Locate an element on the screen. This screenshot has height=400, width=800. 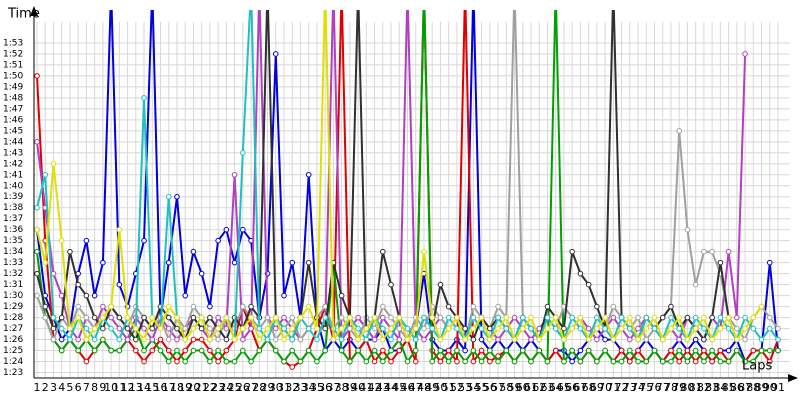
x-tick-label: 31 is located at coordinates (284, 387).